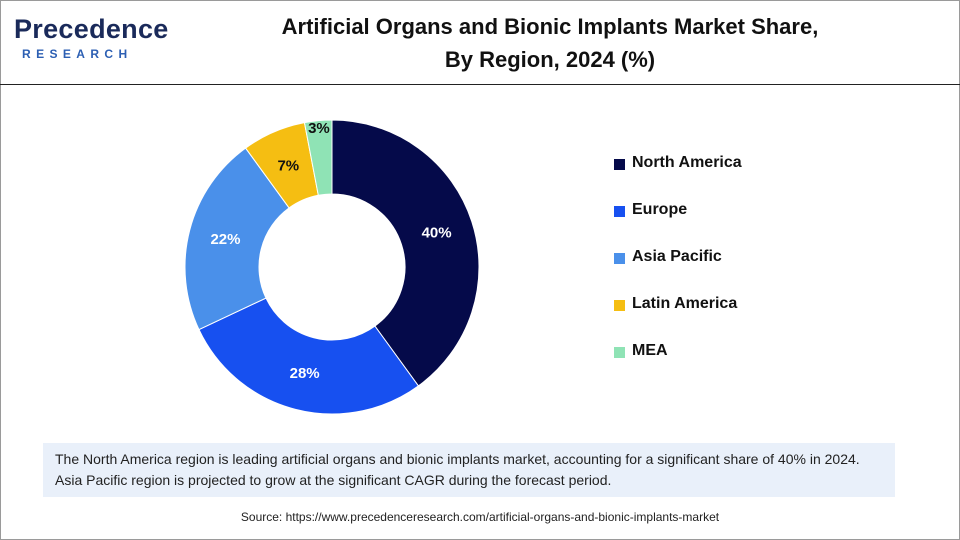 The width and height of the screenshot is (960, 540). What do you see at coordinates (91, 29) in the screenshot?
I see `logo-main-text: Precedence` at bounding box center [91, 29].